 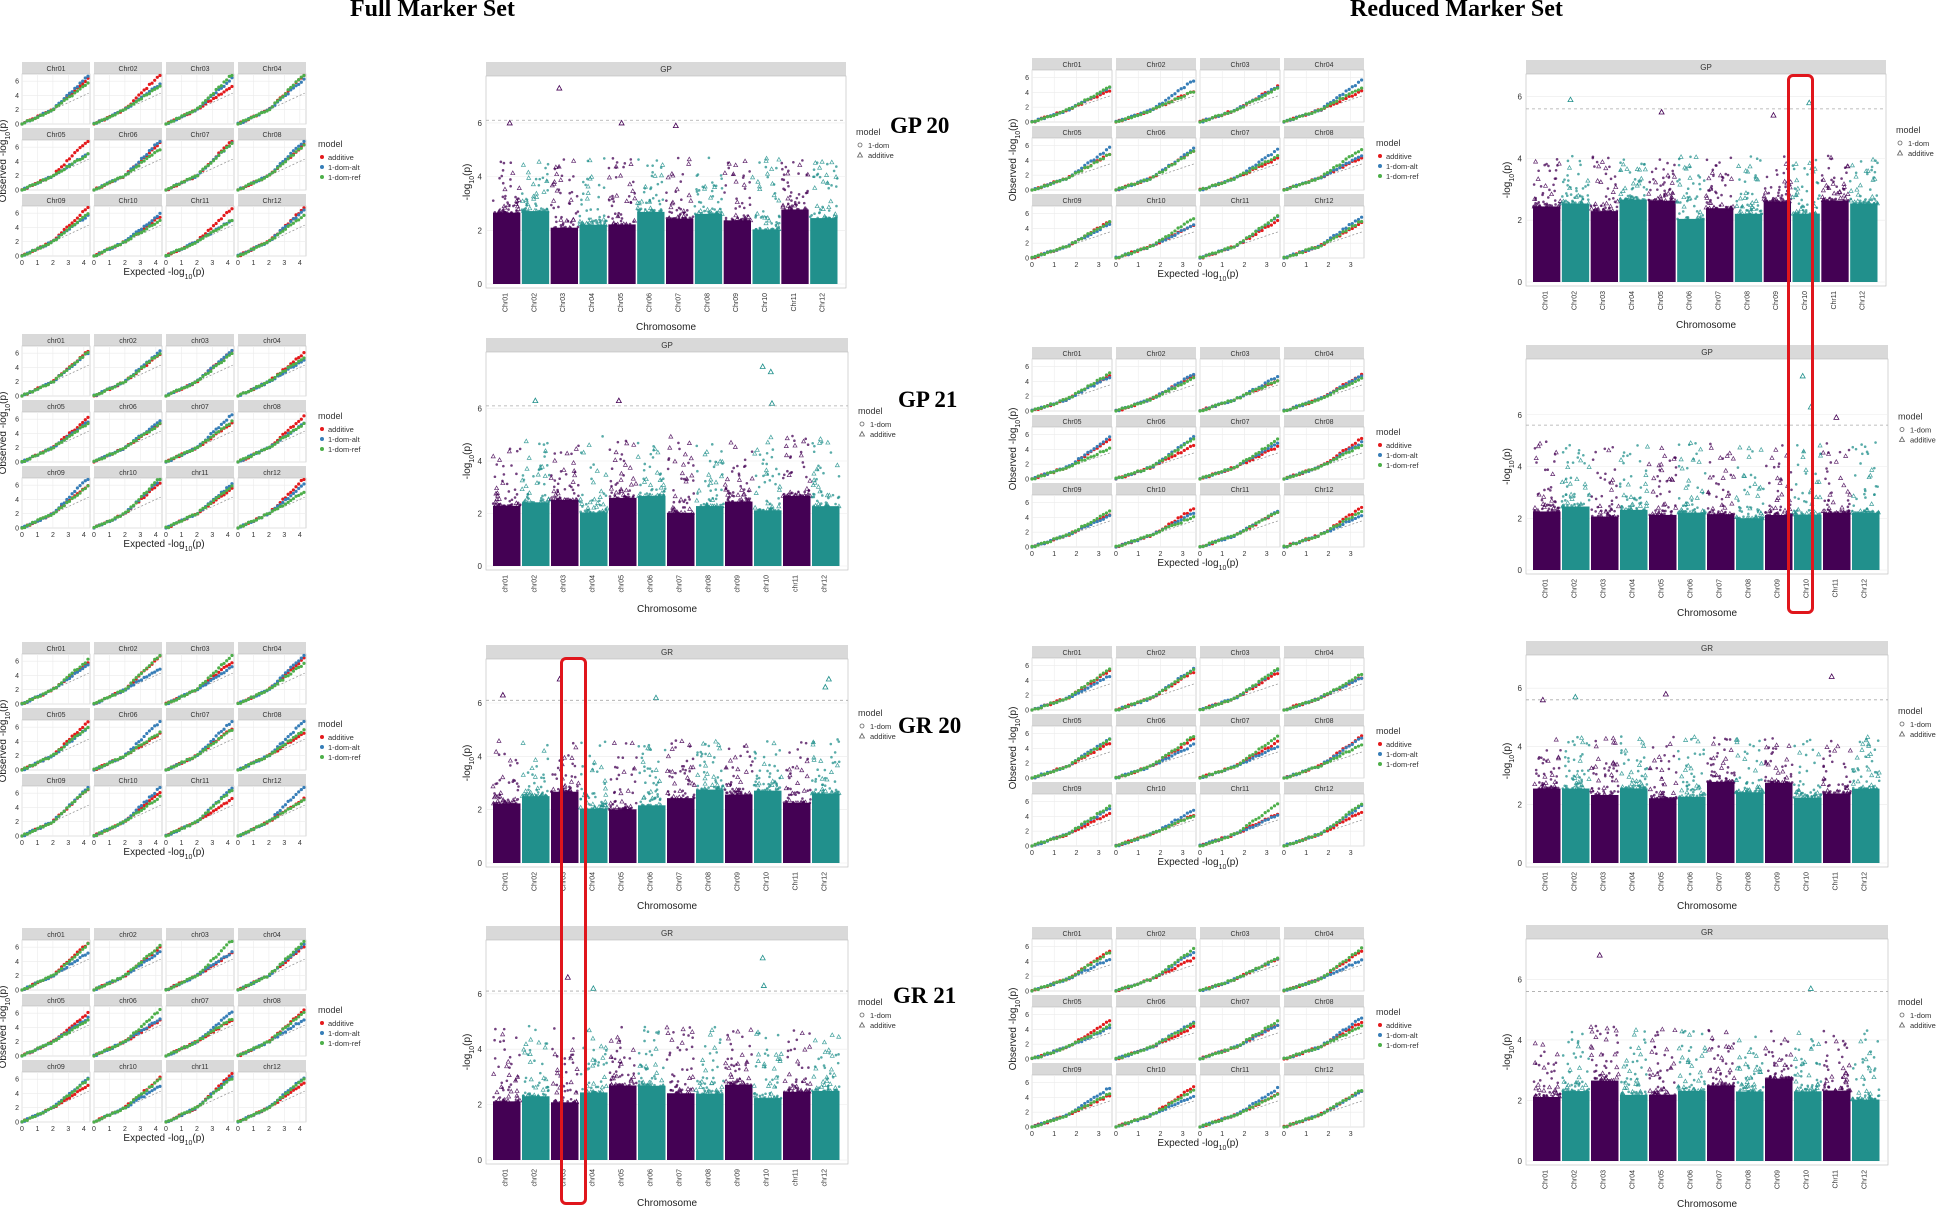 I want to click on qq-panel-chr02: Chr02, so click(x=127, y=94).